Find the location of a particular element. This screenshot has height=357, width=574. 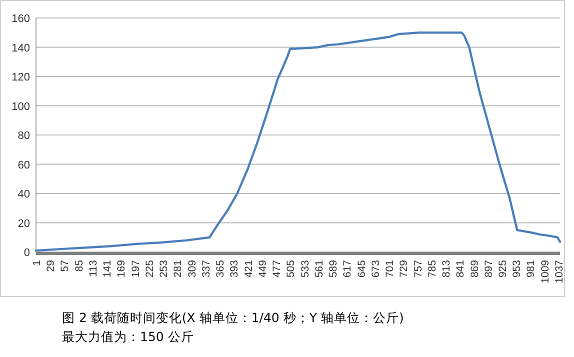

x-tick-label: 981 is located at coordinates (531, 269).